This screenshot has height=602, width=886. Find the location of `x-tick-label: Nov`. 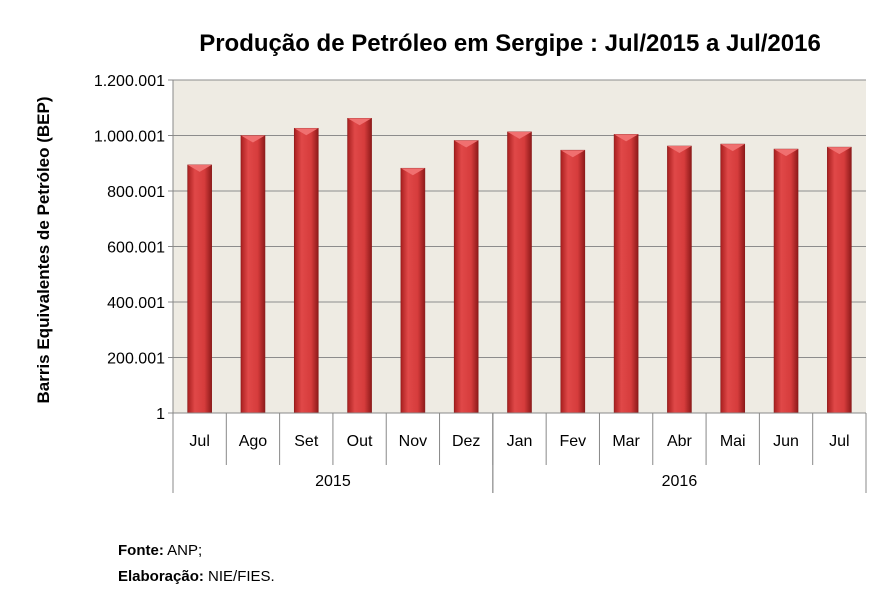

x-tick-label: Nov is located at coordinates (413, 441).